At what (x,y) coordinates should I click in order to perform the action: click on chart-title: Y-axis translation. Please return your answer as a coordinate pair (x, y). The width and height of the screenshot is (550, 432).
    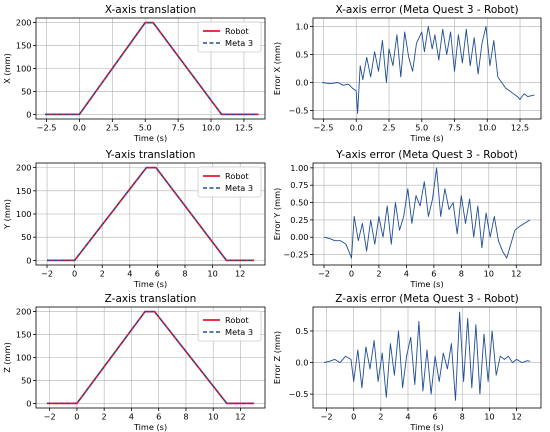
    Looking at the image, I should click on (150, 155).